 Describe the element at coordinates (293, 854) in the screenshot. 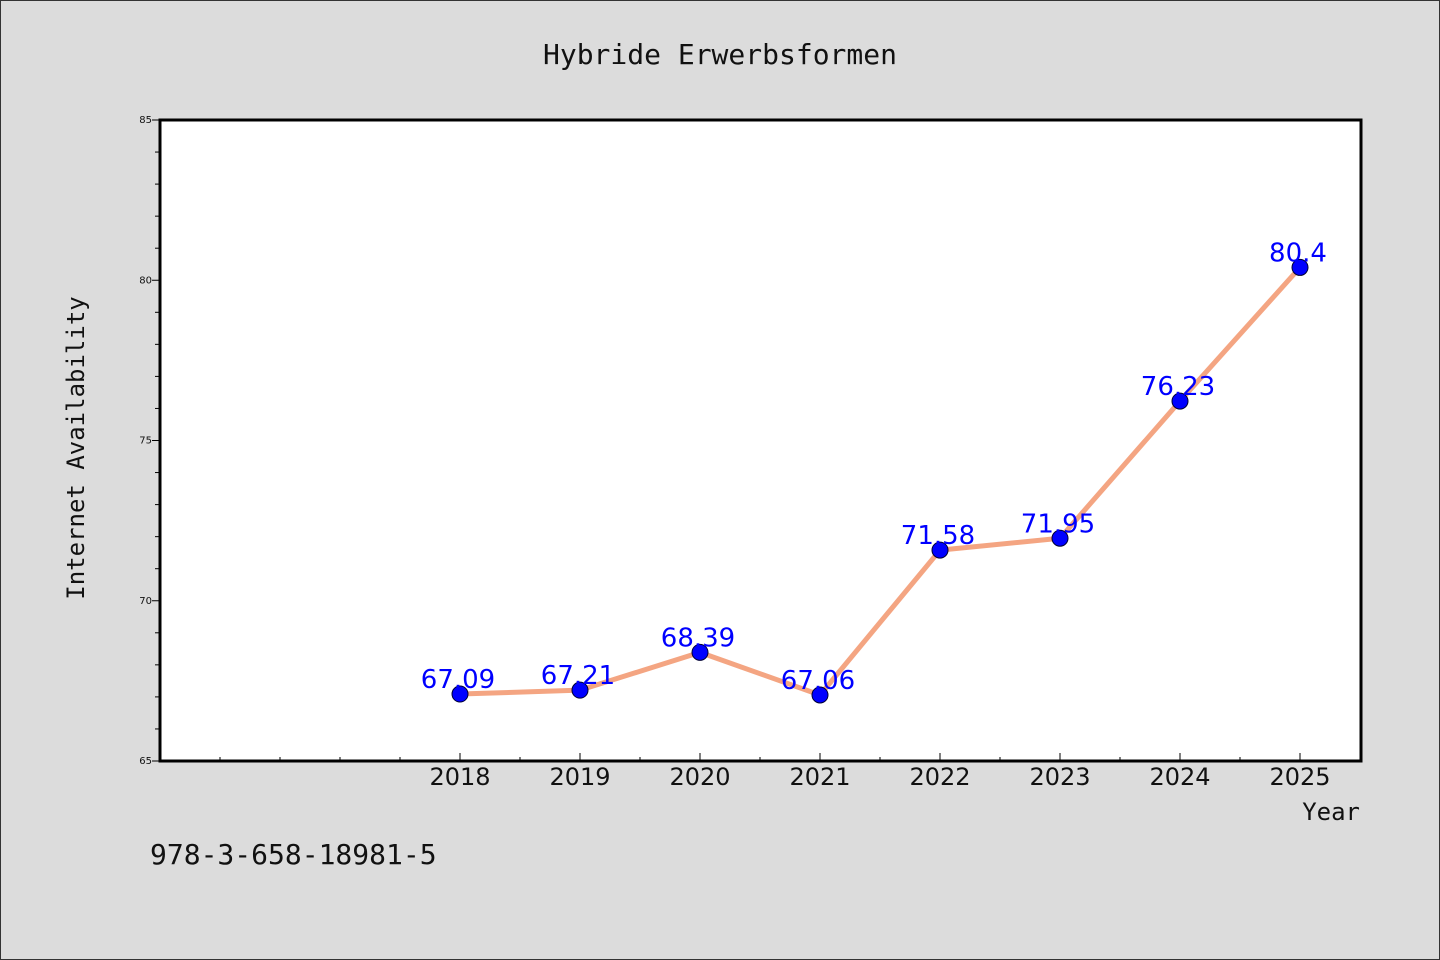

I see `footer-isbn: 978-3-658-18981-5` at that location.